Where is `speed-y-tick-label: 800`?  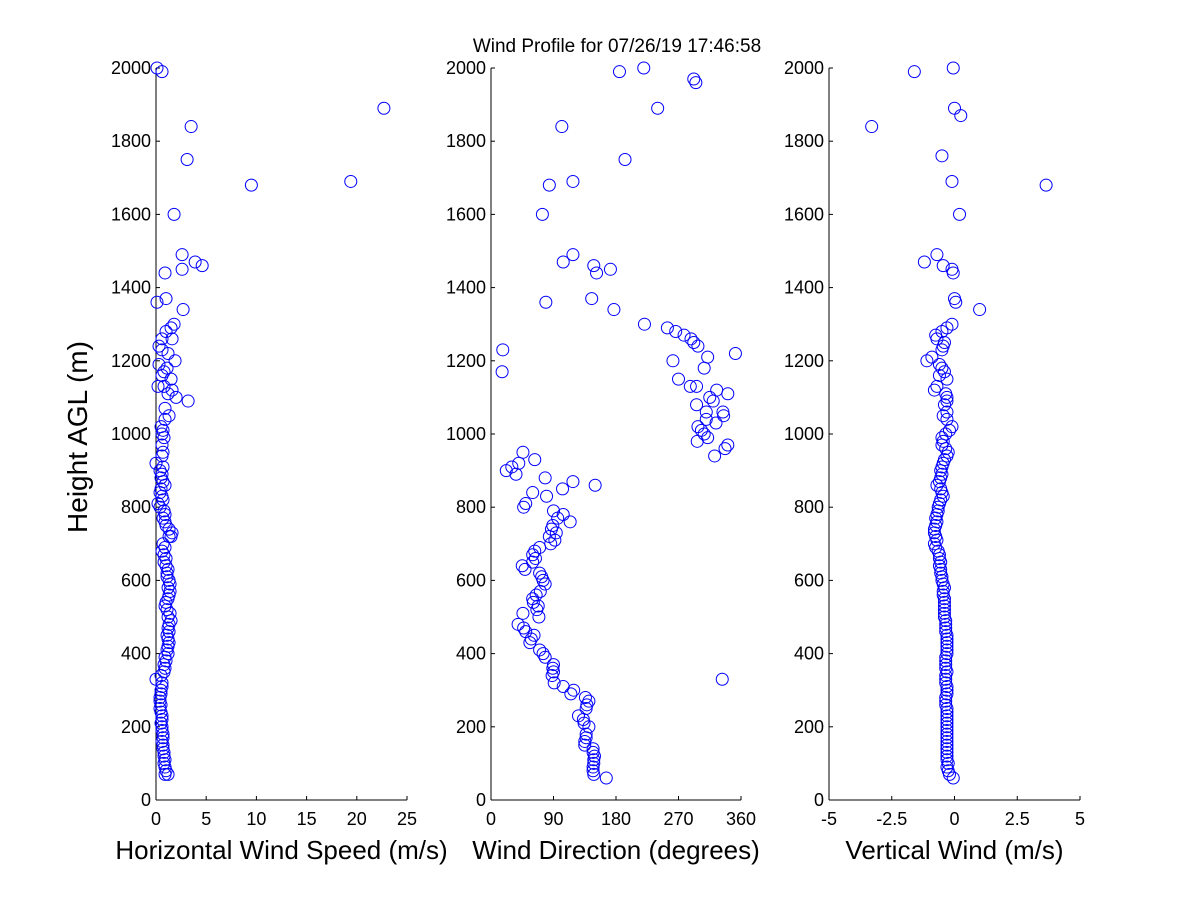
speed-y-tick-label: 800 is located at coordinates (136, 507).